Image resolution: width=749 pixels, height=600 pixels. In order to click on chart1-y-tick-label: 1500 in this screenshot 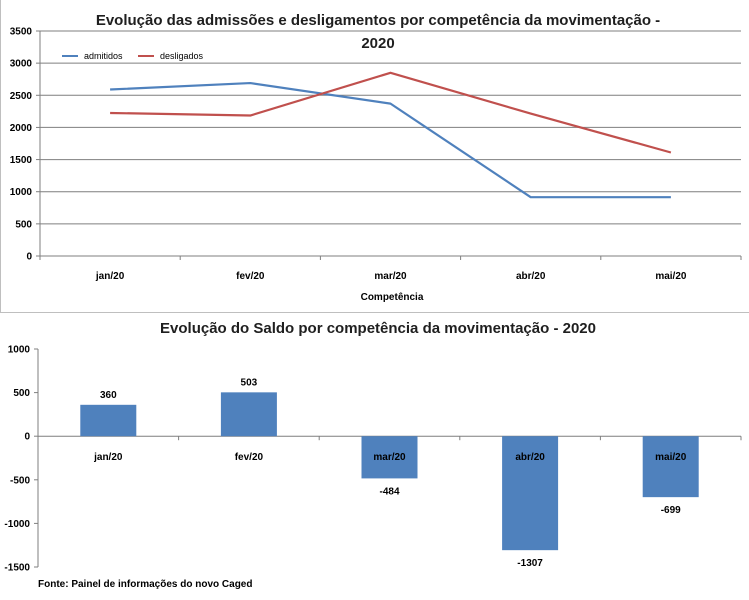, I will do `click(21, 160)`.